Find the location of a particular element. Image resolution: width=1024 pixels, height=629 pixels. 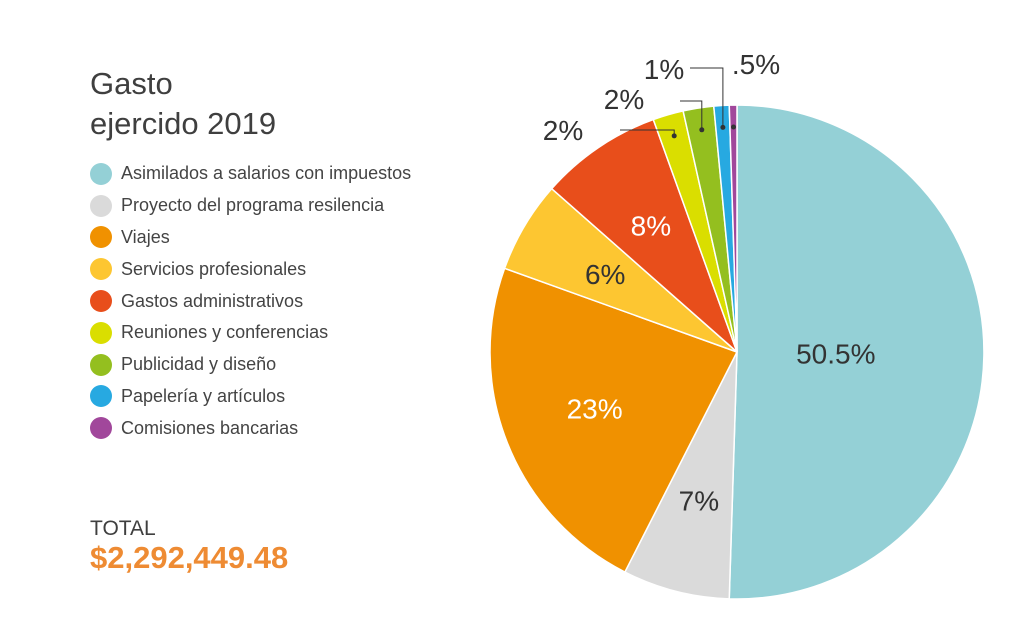

legend-item: Papelería y artículos is located at coordinates (250, 397).